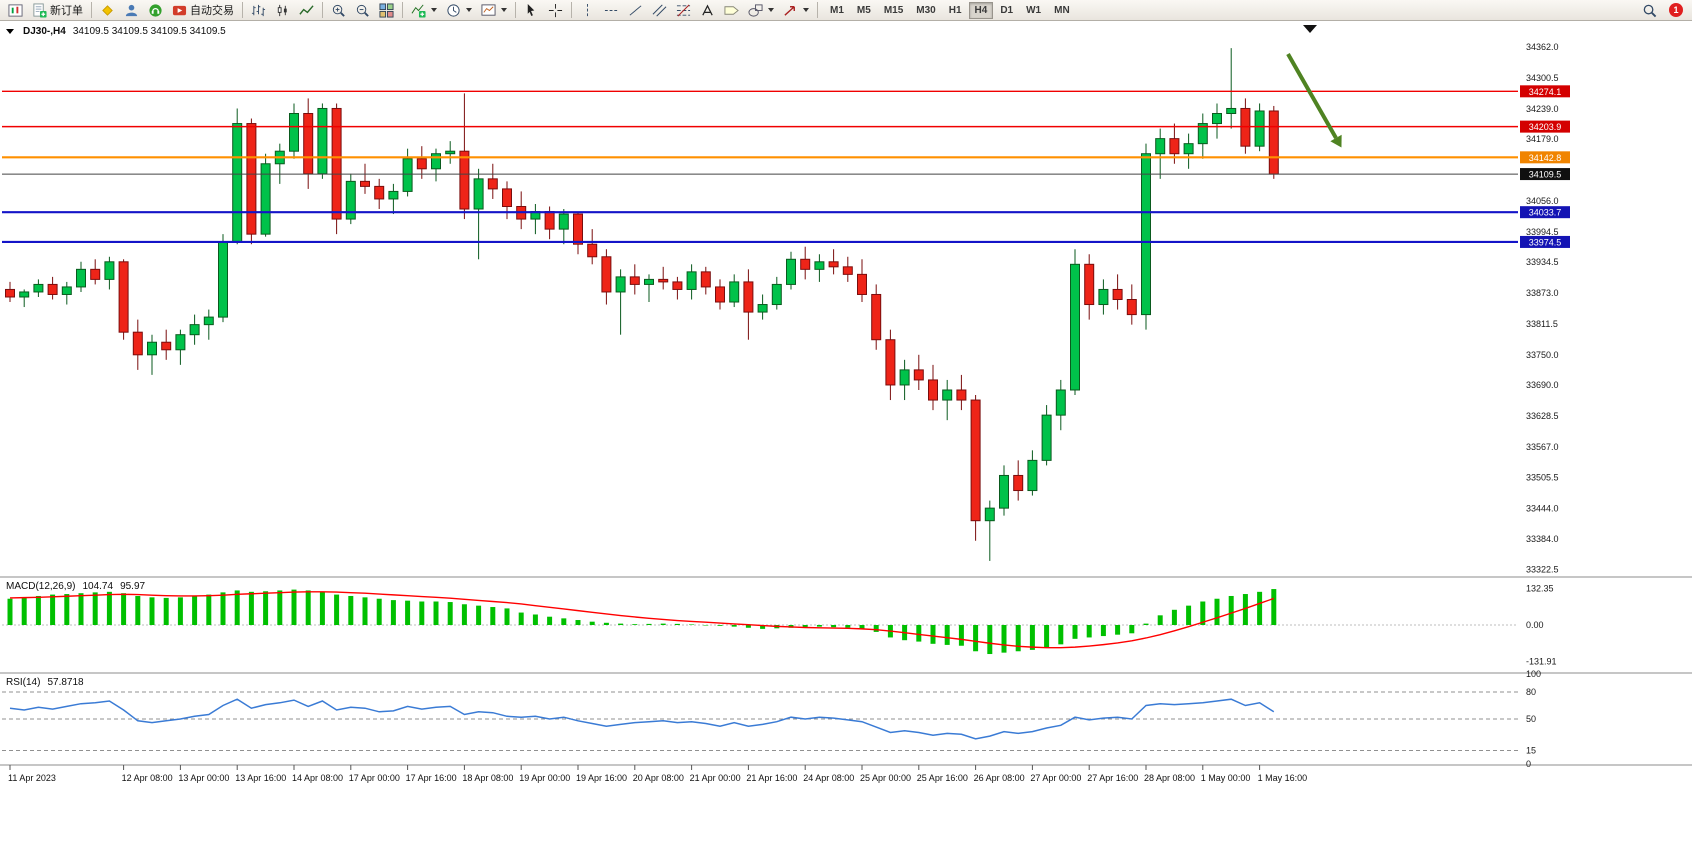 The height and width of the screenshot is (856, 1692). I want to click on svg-text: 34109.5, so click(1545, 175).